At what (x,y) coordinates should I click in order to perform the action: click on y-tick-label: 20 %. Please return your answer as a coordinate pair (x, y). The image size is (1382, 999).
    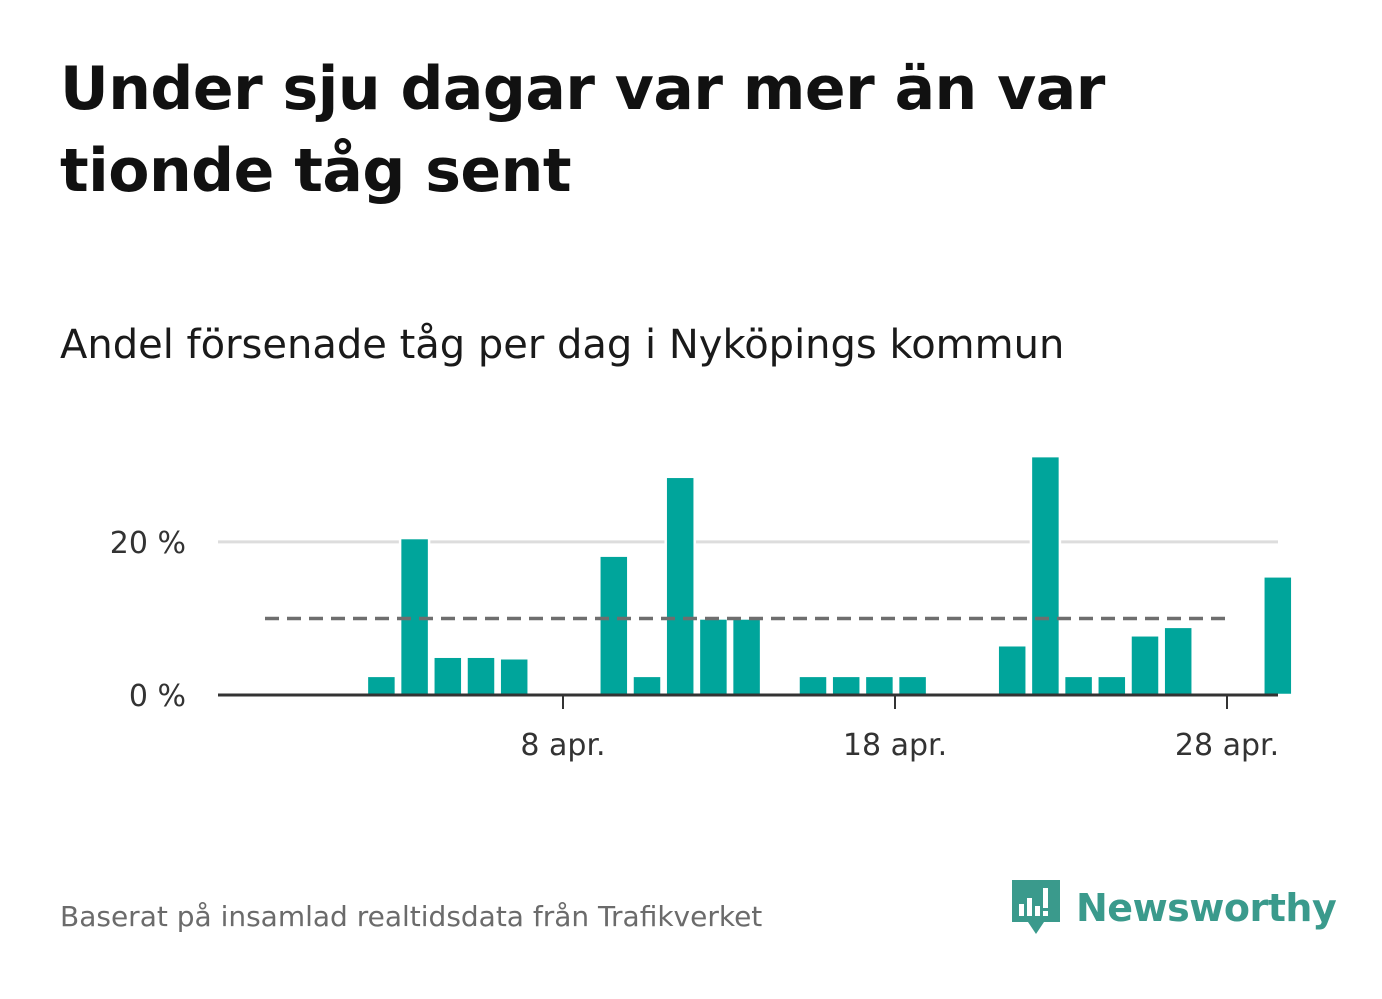
    Looking at the image, I should click on (148, 543).